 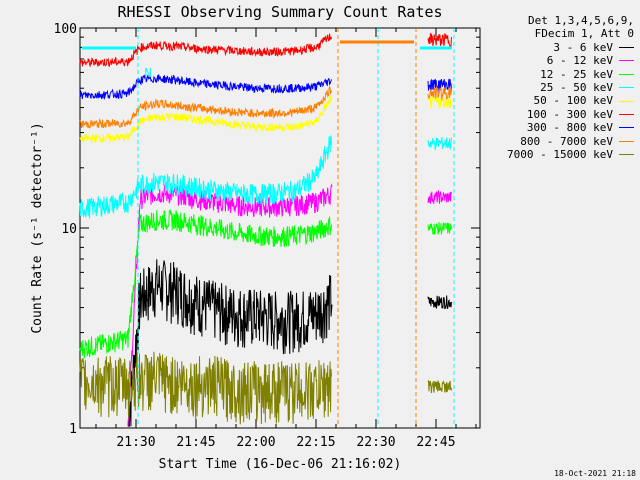 I want to click on legend-label: 800 - 7000 keV, so click(x=566, y=141).